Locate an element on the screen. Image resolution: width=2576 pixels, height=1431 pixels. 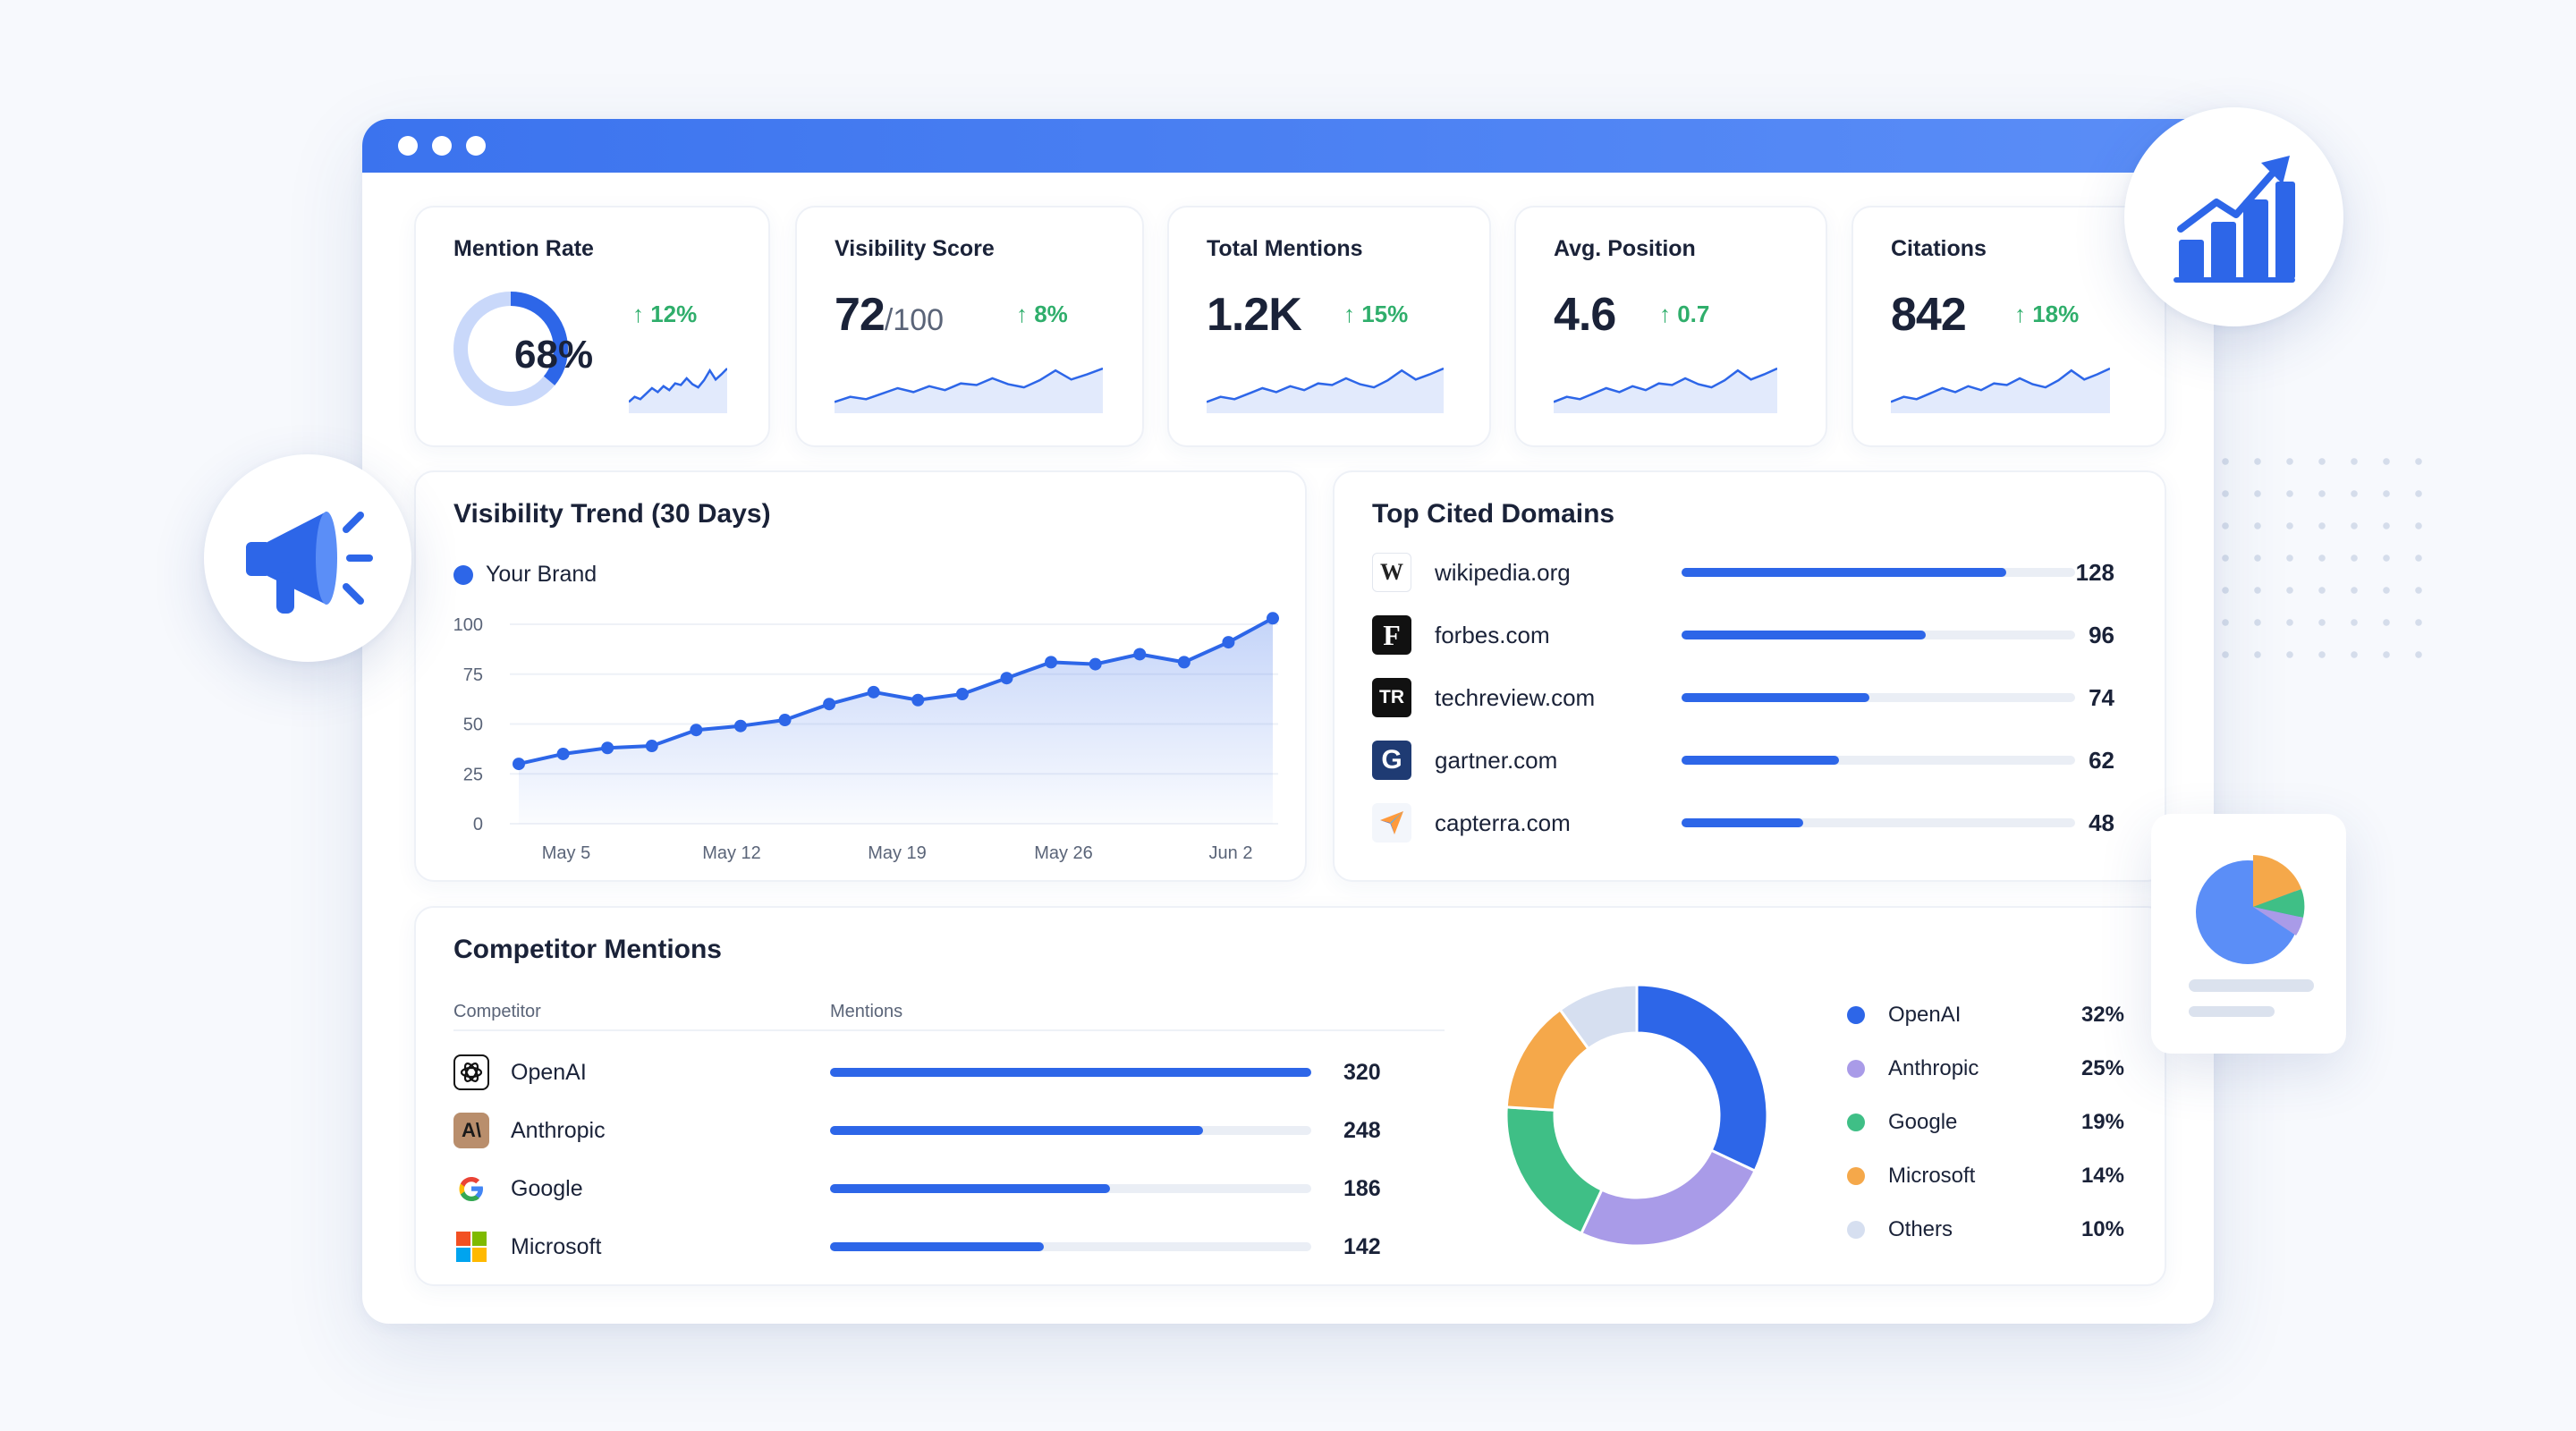
techreview-icon: TR is located at coordinates (1391, 697).